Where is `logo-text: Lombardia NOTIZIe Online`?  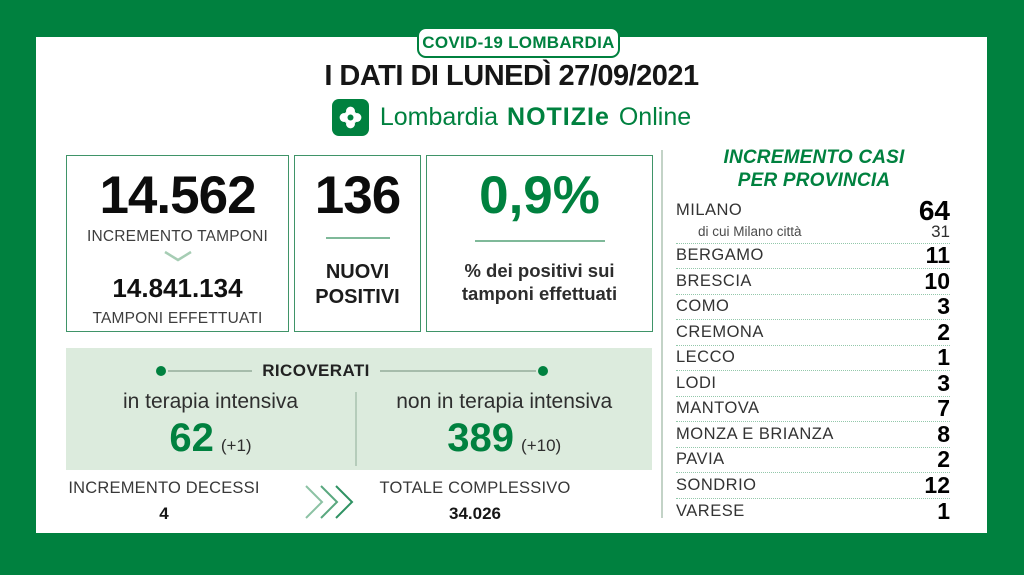
logo-text: Lombardia NOTIZIe Online is located at coordinates (535, 117).